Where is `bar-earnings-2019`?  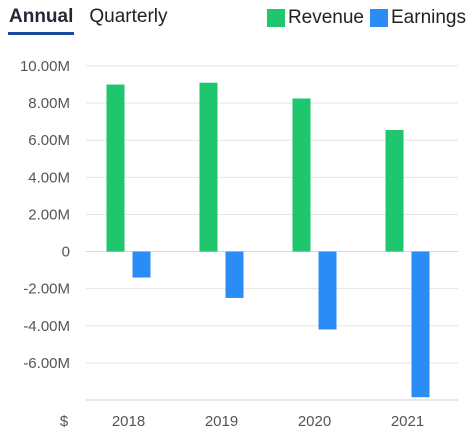 bar-earnings-2019 is located at coordinates (234, 274).